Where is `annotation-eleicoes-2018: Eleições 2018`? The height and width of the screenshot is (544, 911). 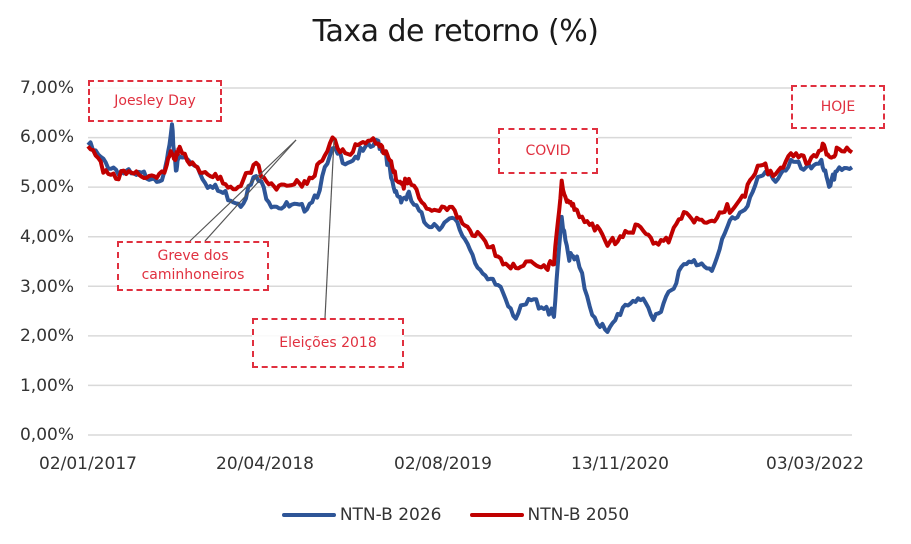
annotation-eleicoes-2018: Eleições 2018 is located at coordinates (328, 343).